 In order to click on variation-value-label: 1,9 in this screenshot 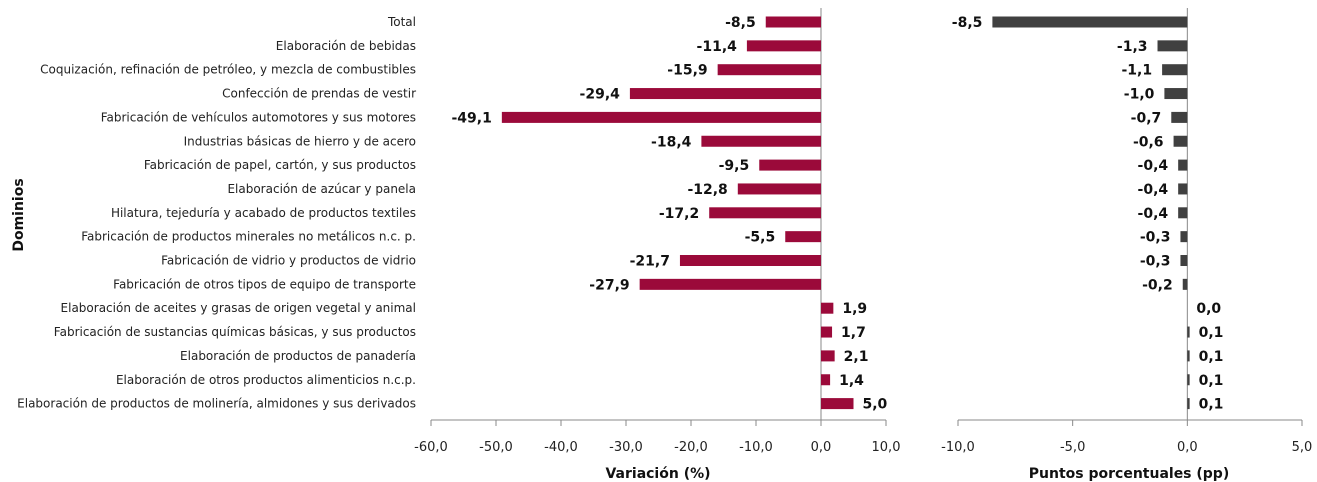, I will do `click(854, 309)`.